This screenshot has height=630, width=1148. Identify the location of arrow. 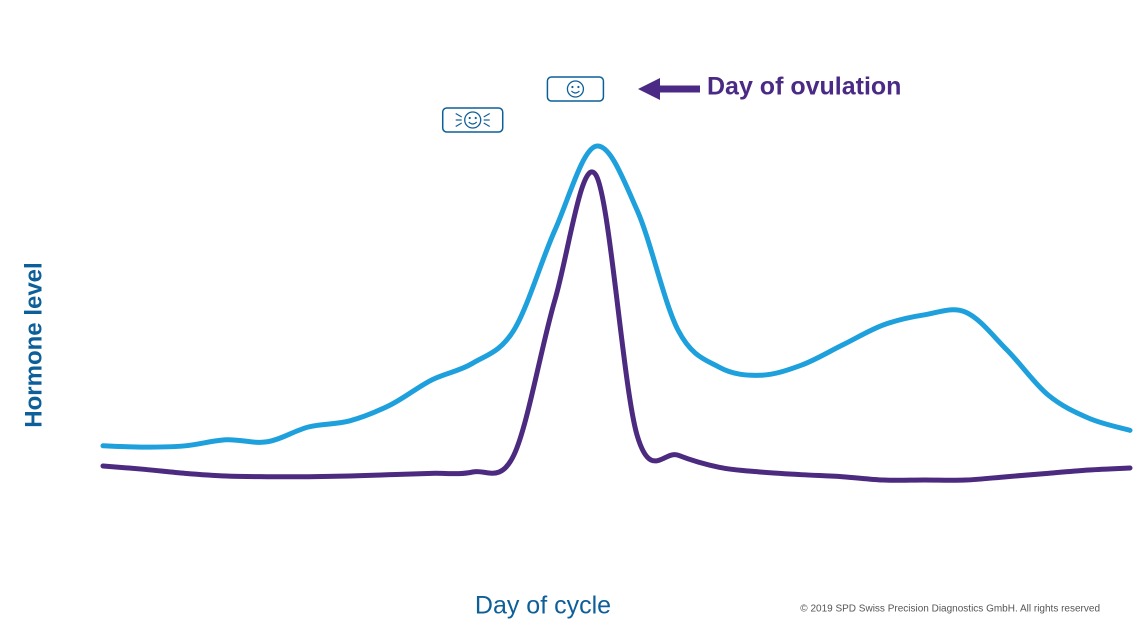
(669, 89).